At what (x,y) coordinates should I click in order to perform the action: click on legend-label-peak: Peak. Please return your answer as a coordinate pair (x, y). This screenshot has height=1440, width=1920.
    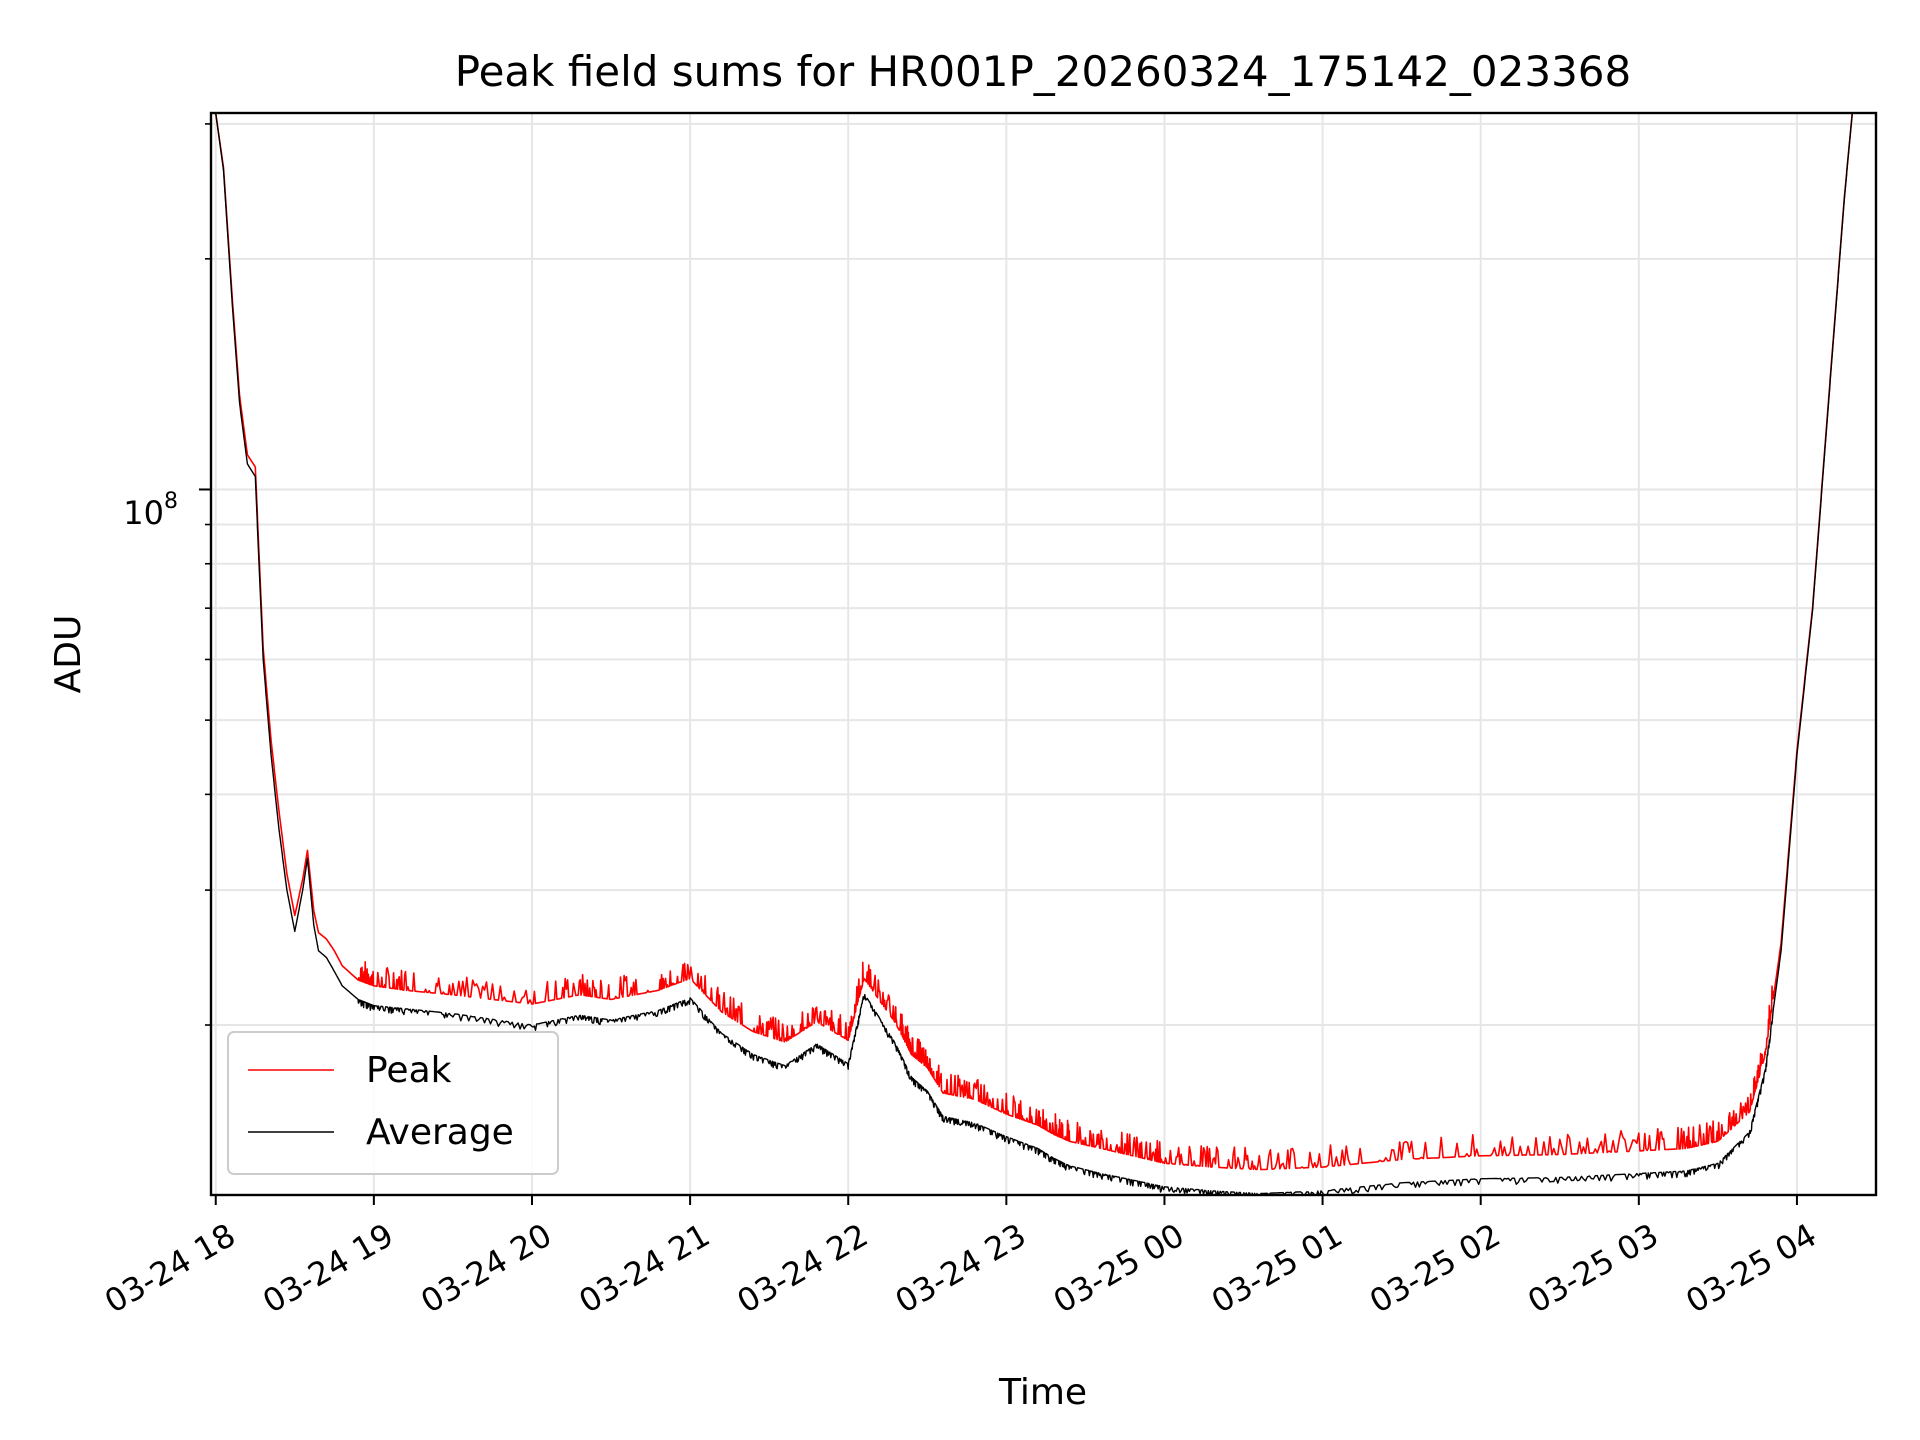
    Looking at the image, I should click on (409, 1070).